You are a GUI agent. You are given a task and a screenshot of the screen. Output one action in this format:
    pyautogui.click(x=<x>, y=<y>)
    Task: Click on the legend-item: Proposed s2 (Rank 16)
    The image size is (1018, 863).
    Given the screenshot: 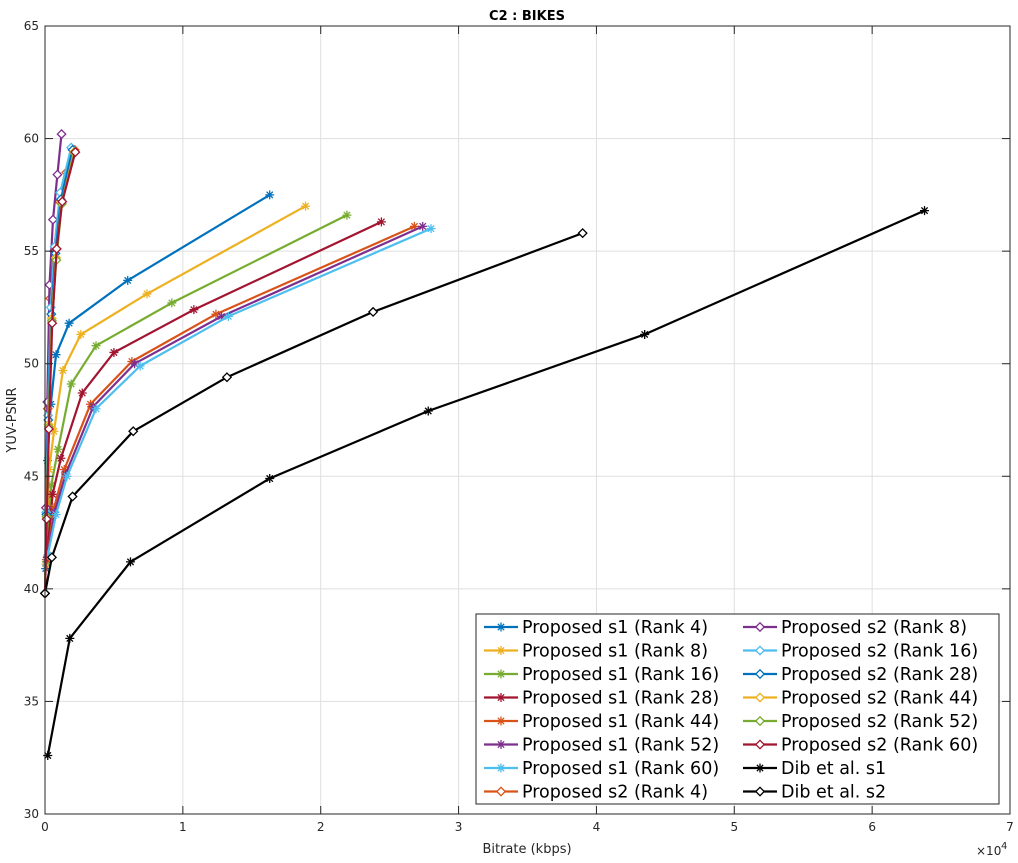 What is the action you would take?
    pyautogui.click(x=860, y=652)
    